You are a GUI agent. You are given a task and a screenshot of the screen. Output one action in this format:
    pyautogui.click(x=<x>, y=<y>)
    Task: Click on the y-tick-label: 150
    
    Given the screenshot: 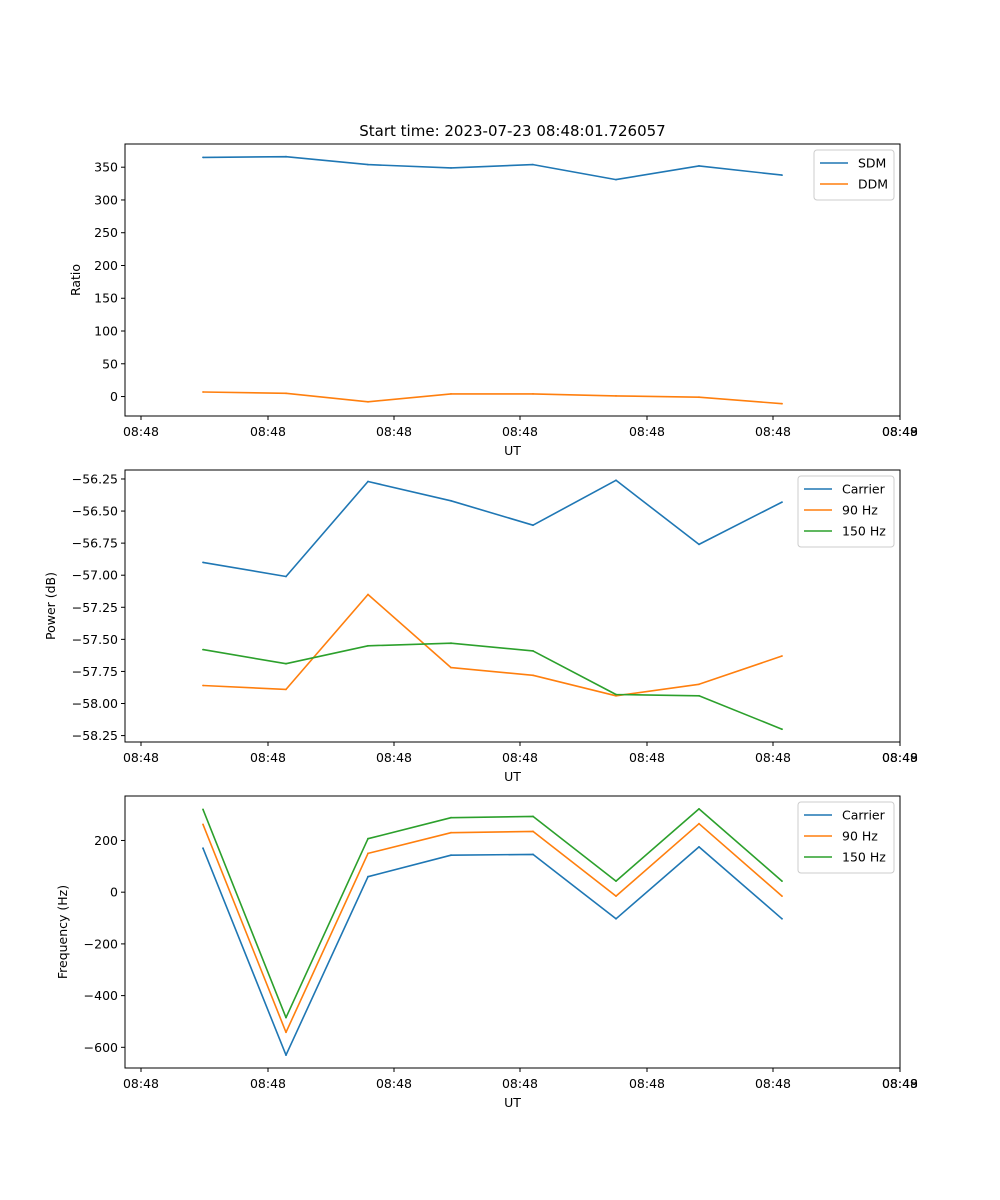 What is the action you would take?
    pyautogui.click(x=106, y=298)
    